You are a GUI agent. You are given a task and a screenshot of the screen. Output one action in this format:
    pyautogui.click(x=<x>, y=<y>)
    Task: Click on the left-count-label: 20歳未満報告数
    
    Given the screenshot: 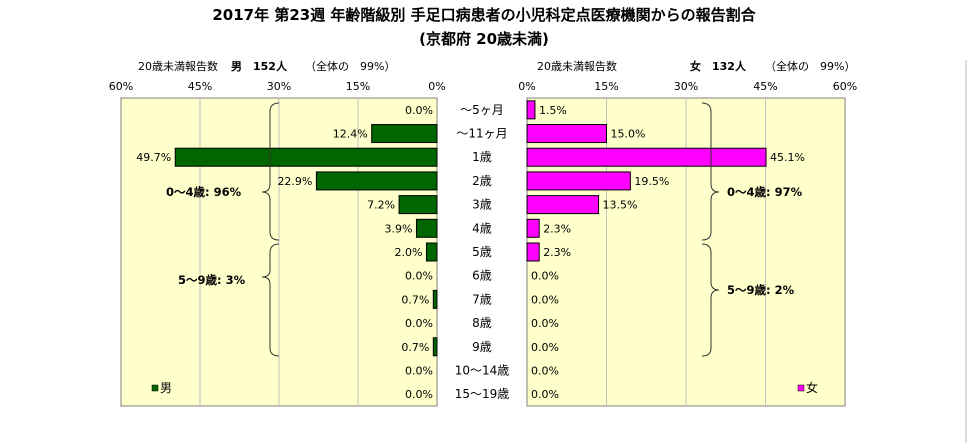 What is the action you would take?
    pyautogui.click(x=178, y=66)
    